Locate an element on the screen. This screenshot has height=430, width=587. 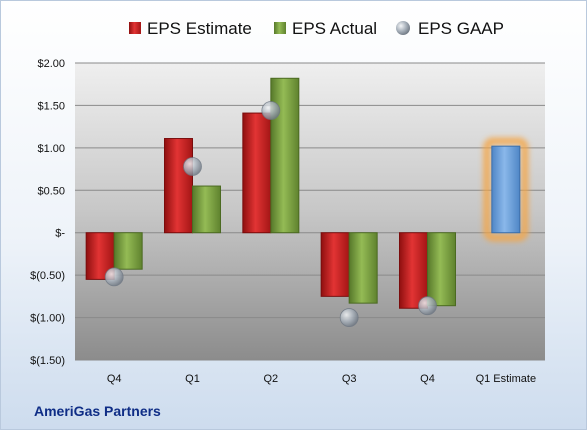
y-tick-label: $1.50 is located at coordinates (51, 106).